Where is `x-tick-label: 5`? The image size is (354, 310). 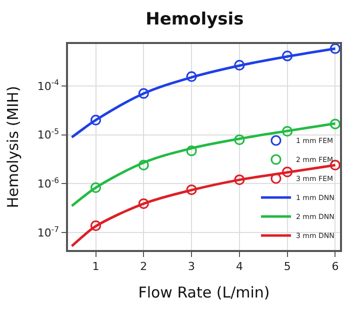
x-tick-label: 5 is located at coordinates (287, 266).